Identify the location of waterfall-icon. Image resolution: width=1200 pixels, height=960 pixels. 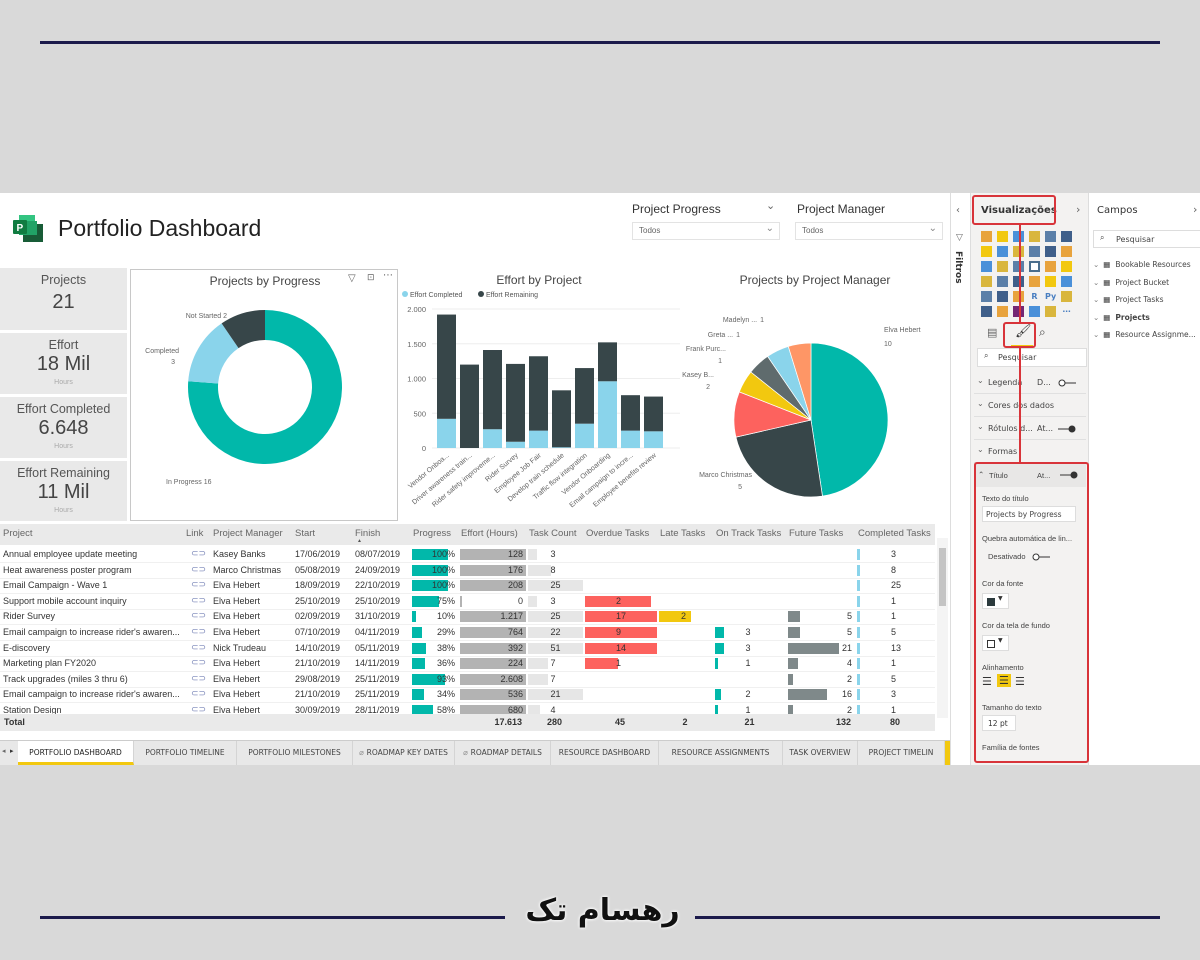
(986, 266).